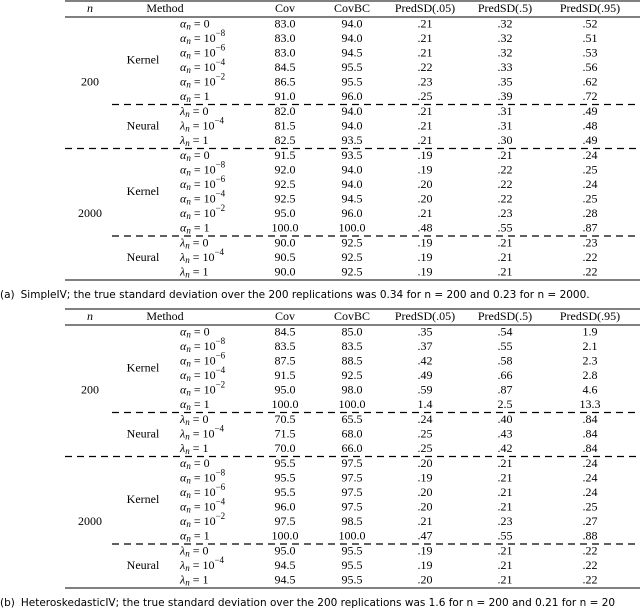 The height and width of the screenshot is (611, 640). Describe the element at coordinates (425, 535) in the screenshot. I see `cell: .47` at that location.